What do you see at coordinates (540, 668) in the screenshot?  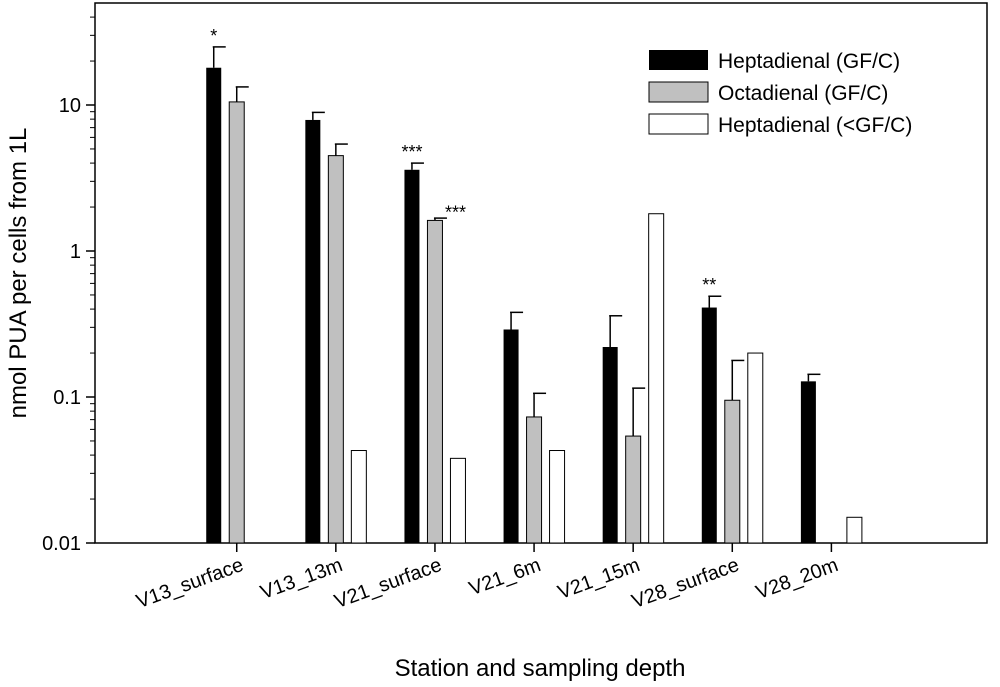 I see `x-axis-title: Station and sampling depth` at bounding box center [540, 668].